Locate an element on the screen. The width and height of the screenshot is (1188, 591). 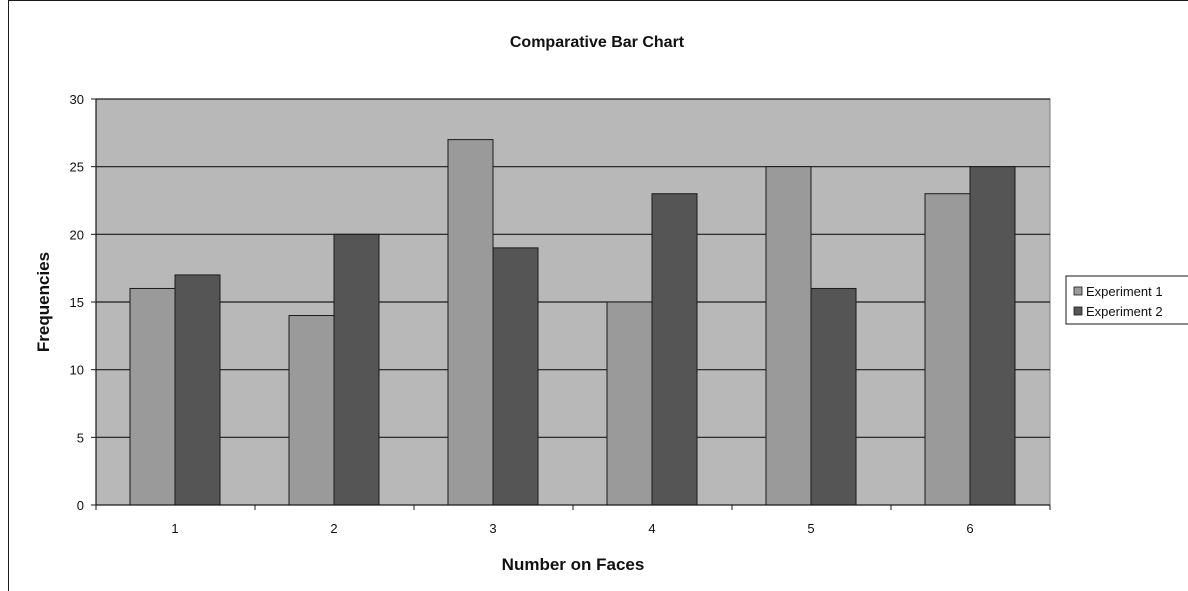
y-tick-label: 5 is located at coordinates (80, 437).